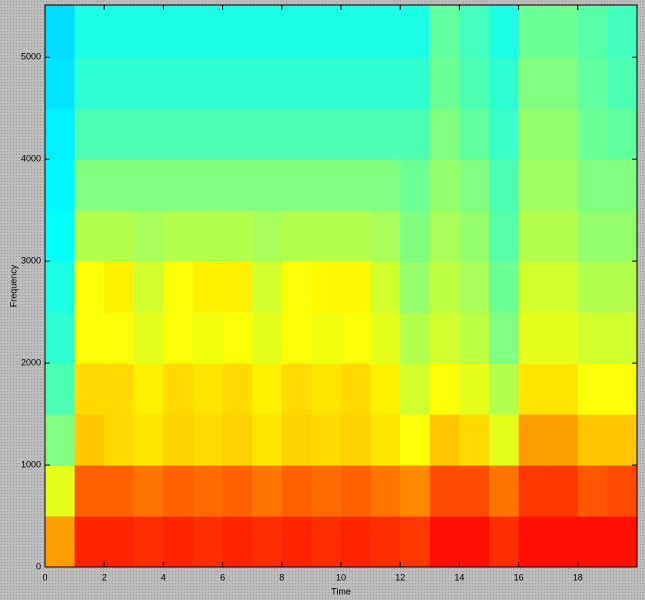 Image resolution: width=645 pixels, height=600 pixels. Describe the element at coordinates (519, 577) in the screenshot. I see `x-tick-label: 16` at that location.